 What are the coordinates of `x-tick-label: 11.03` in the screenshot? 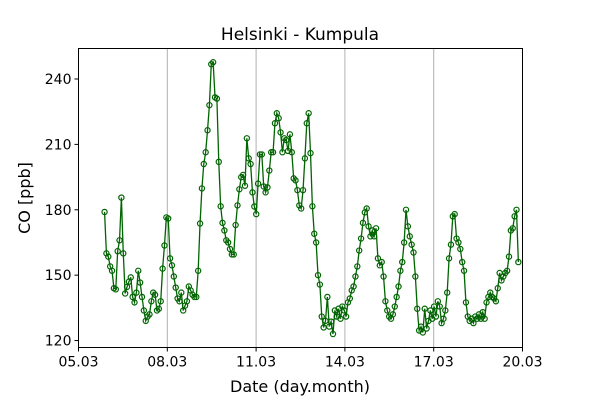 It's located at (256, 363).